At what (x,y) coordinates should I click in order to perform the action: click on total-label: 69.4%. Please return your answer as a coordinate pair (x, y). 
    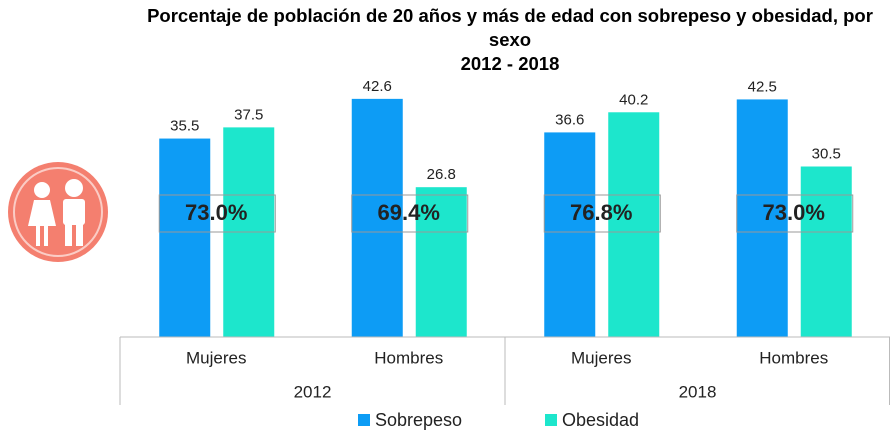
    Looking at the image, I should click on (409, 212).